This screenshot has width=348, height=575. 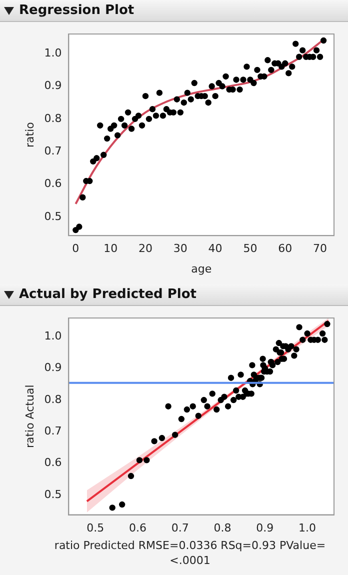 What do you see at coordinates (95, 527) in the screenshot?
I see `x-tick-label: 0.5` at bounding box center [95, 527].